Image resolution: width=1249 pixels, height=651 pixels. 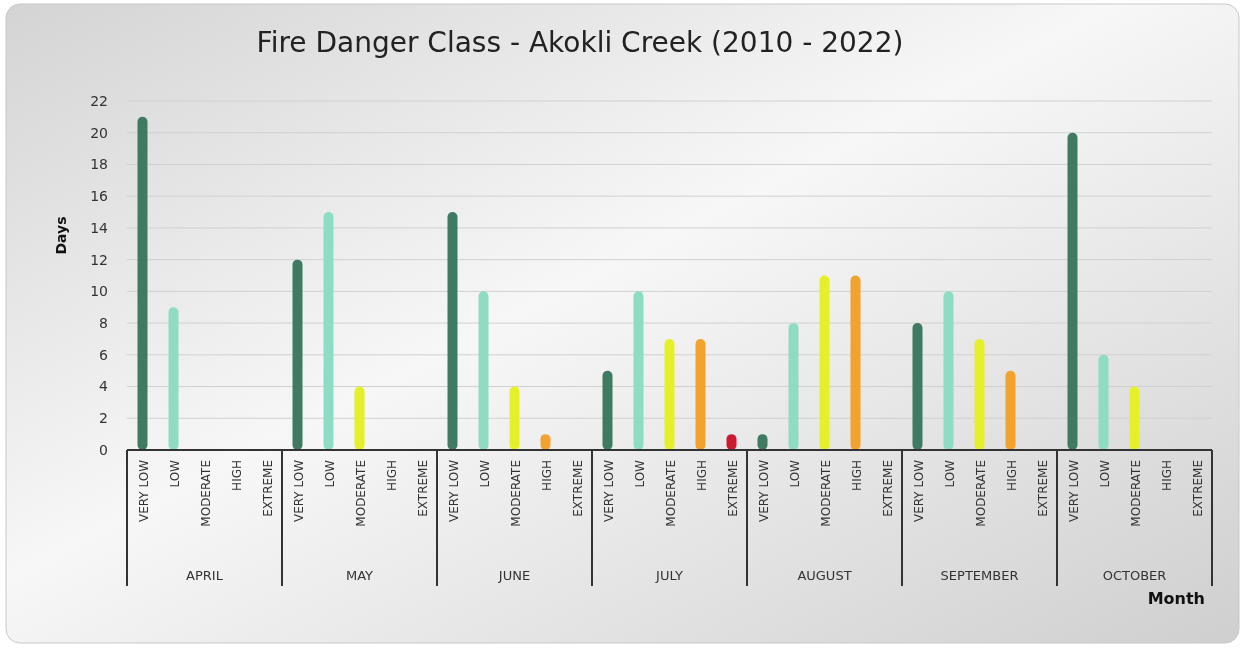 What do you see at coordinates (104, 386) in the screenshot?
I see `y-tick-label: 4` at bounding box center [104, 386].